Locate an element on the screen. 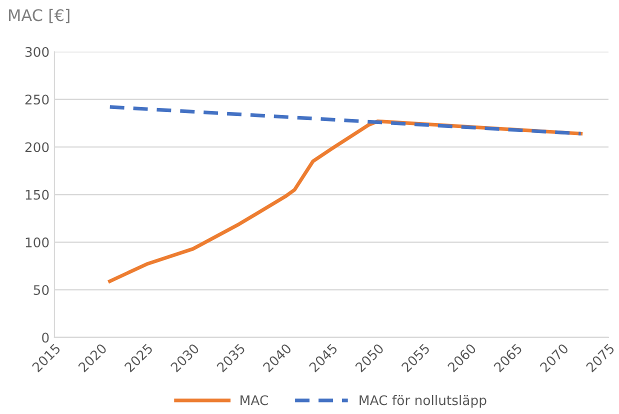 Image resolution: width=619 pixels, height=414 pixels. y-tick-label: 0 is located at coordinates (45, 337).